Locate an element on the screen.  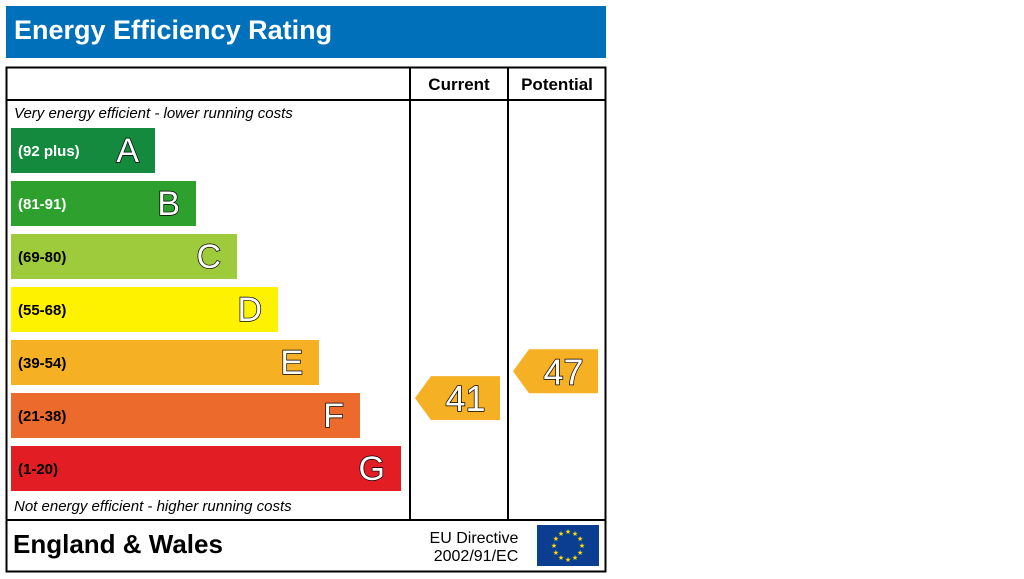
potential-column-header: Potential is located at coordinates (557, 84).